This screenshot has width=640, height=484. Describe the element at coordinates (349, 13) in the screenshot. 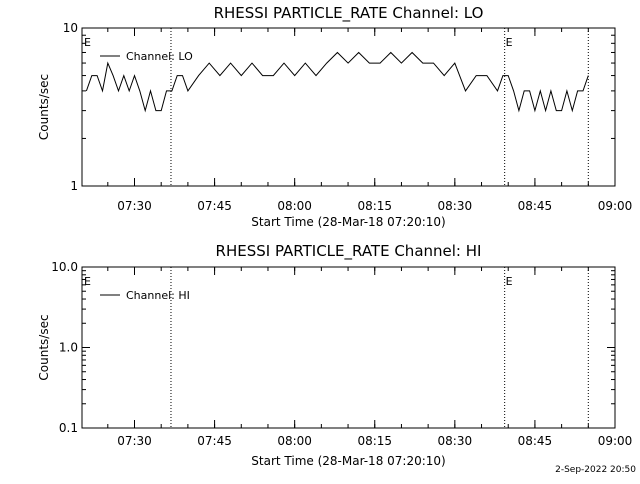

I see `chart-title: RHESSI PARTICLE_RATE Channel: LO` at that location.